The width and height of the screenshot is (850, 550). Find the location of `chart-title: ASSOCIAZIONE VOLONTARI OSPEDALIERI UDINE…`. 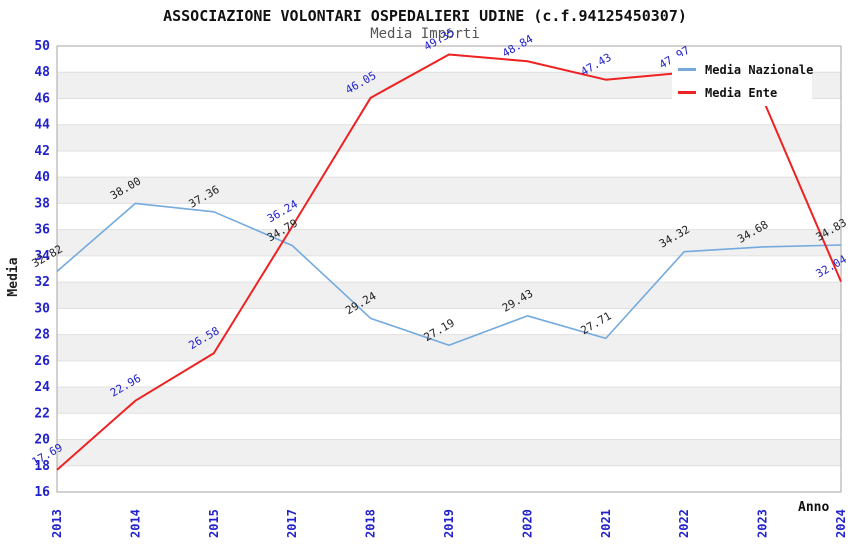

chart-title: ASSOCIAZIONE VOLONTARI OSPEDALIERI UDINE… is located at coordinates (425, 16).